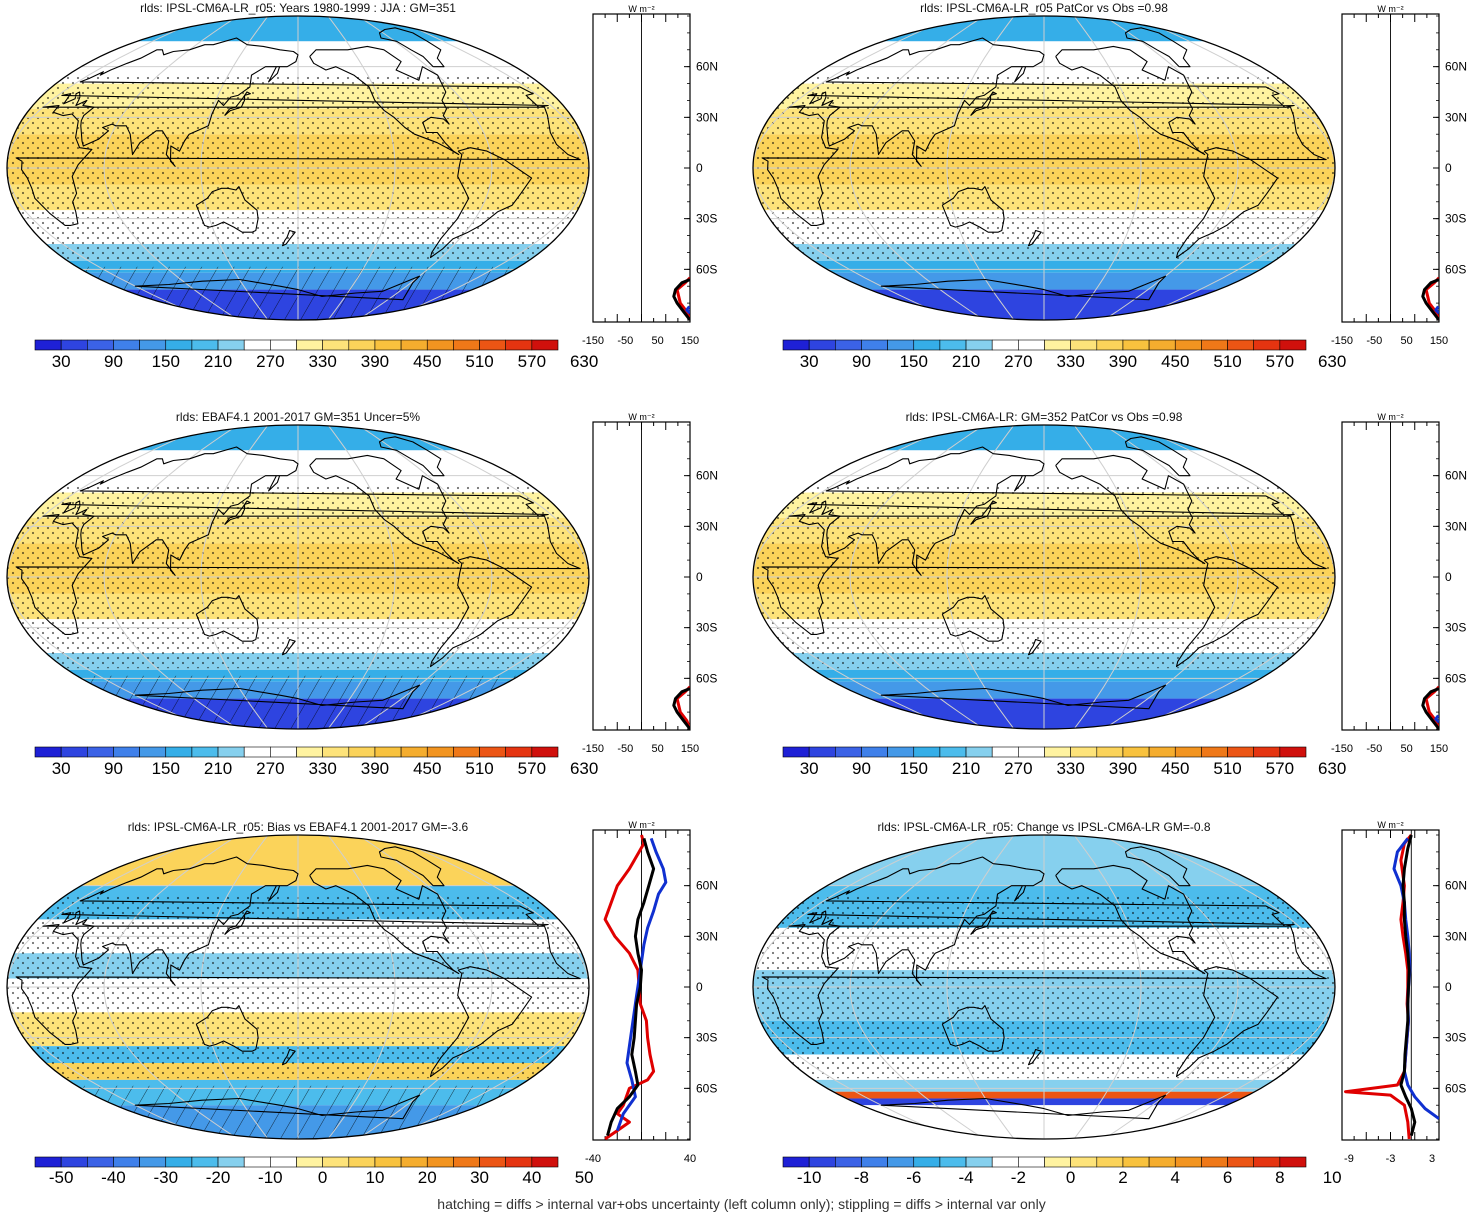 Image resolution: width=1483 pixels, height=1215 pixels. What do you see at coordinates (298, 417) in the screenshot?
I see `panel-title: rlds: EBAF4.1 2001-2017 GM=351 Uncer=5%` at bounding box center [298, 417].